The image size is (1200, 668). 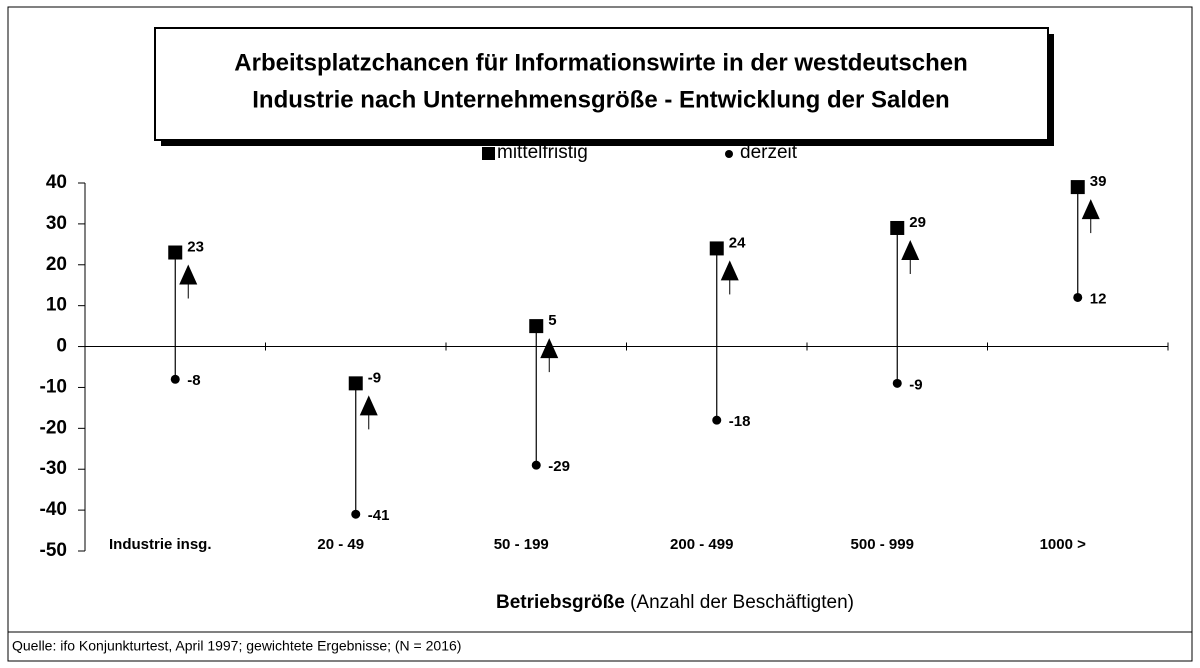 What do you see at coordinates (56, 182) in the screenshot?
I see `y-tick-label: 40` at bounding box center [56, 182].